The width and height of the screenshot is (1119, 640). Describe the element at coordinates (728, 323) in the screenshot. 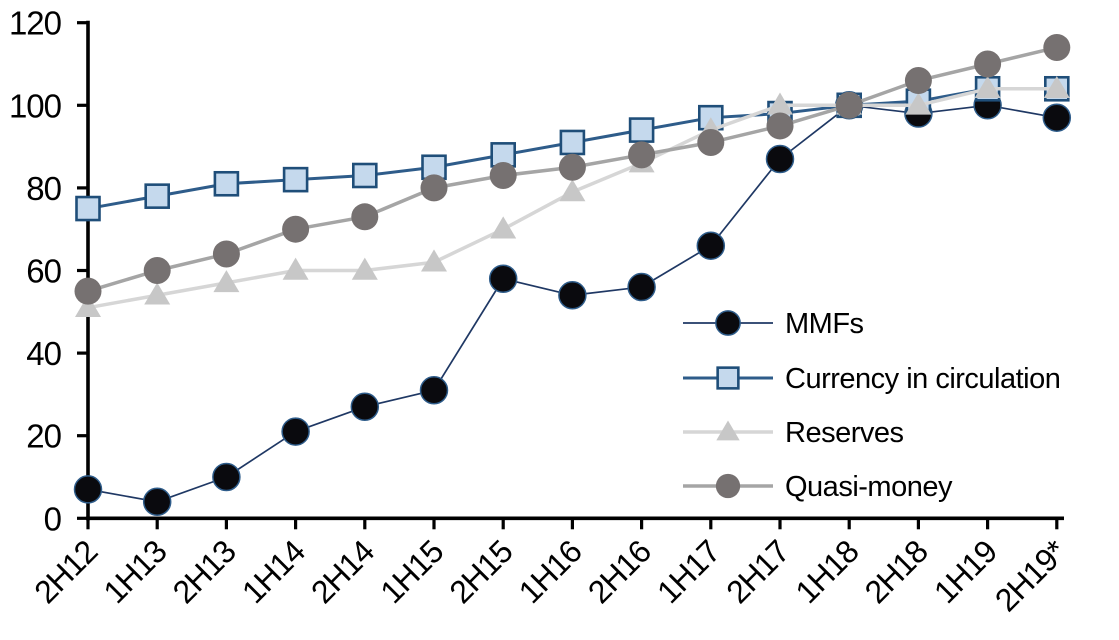

I see `legend-marker-mmfs` at that location.